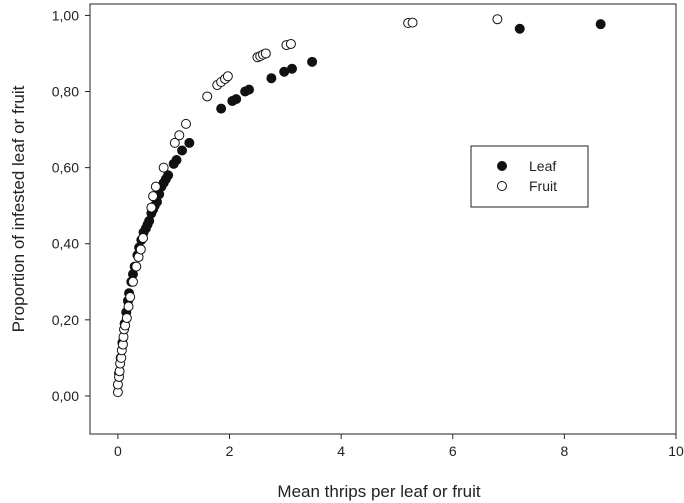 The width and height of the screenshot is (684, 503). Describe the element at coordinates (399, 446) in the screenshot. I see `x-axis-ticks: 0 2 4 6 8 10` at that location.